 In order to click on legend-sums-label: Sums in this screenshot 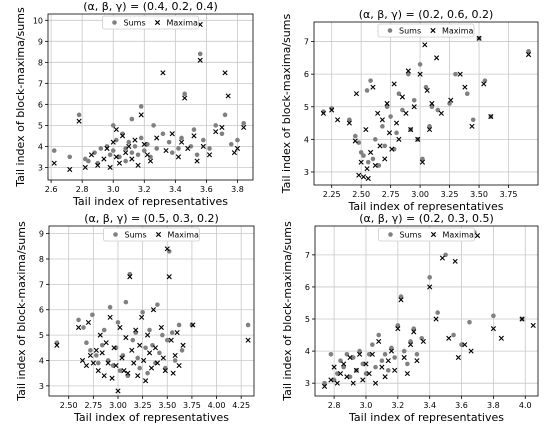, I will do `click(135, 23)`.